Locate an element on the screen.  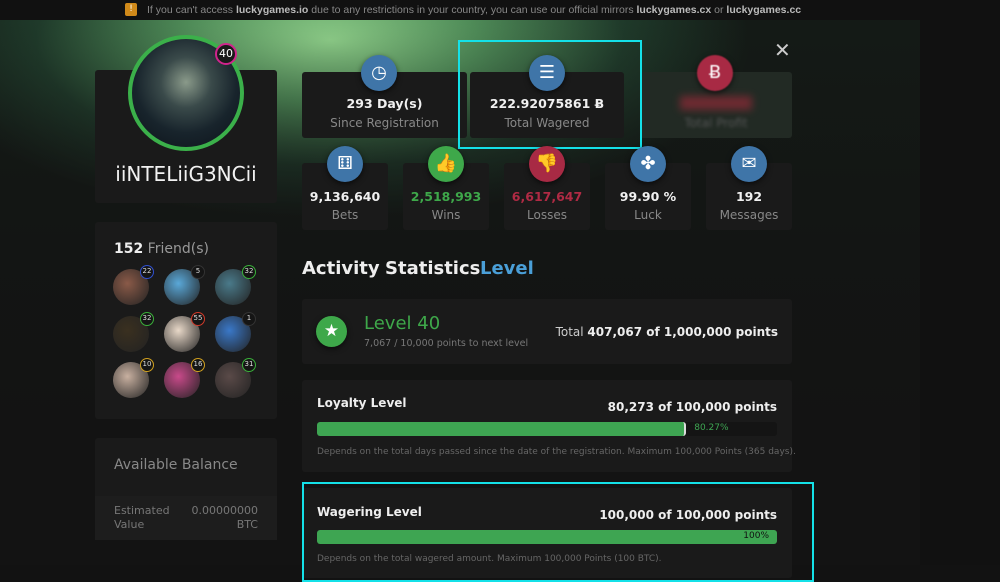
level-badge: 40 is located at coordinates (226, 54).